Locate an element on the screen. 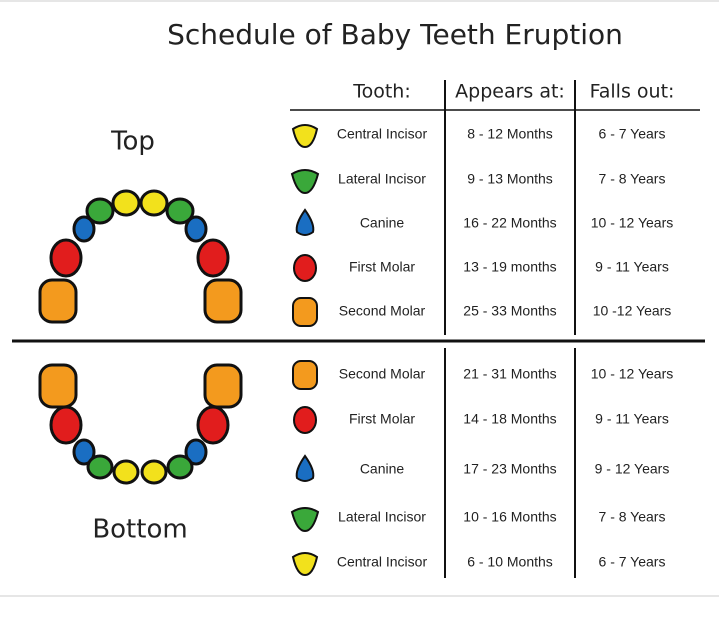 The image size is (719, 617). column-header: Tooth: is located at coordinates (381, 92).